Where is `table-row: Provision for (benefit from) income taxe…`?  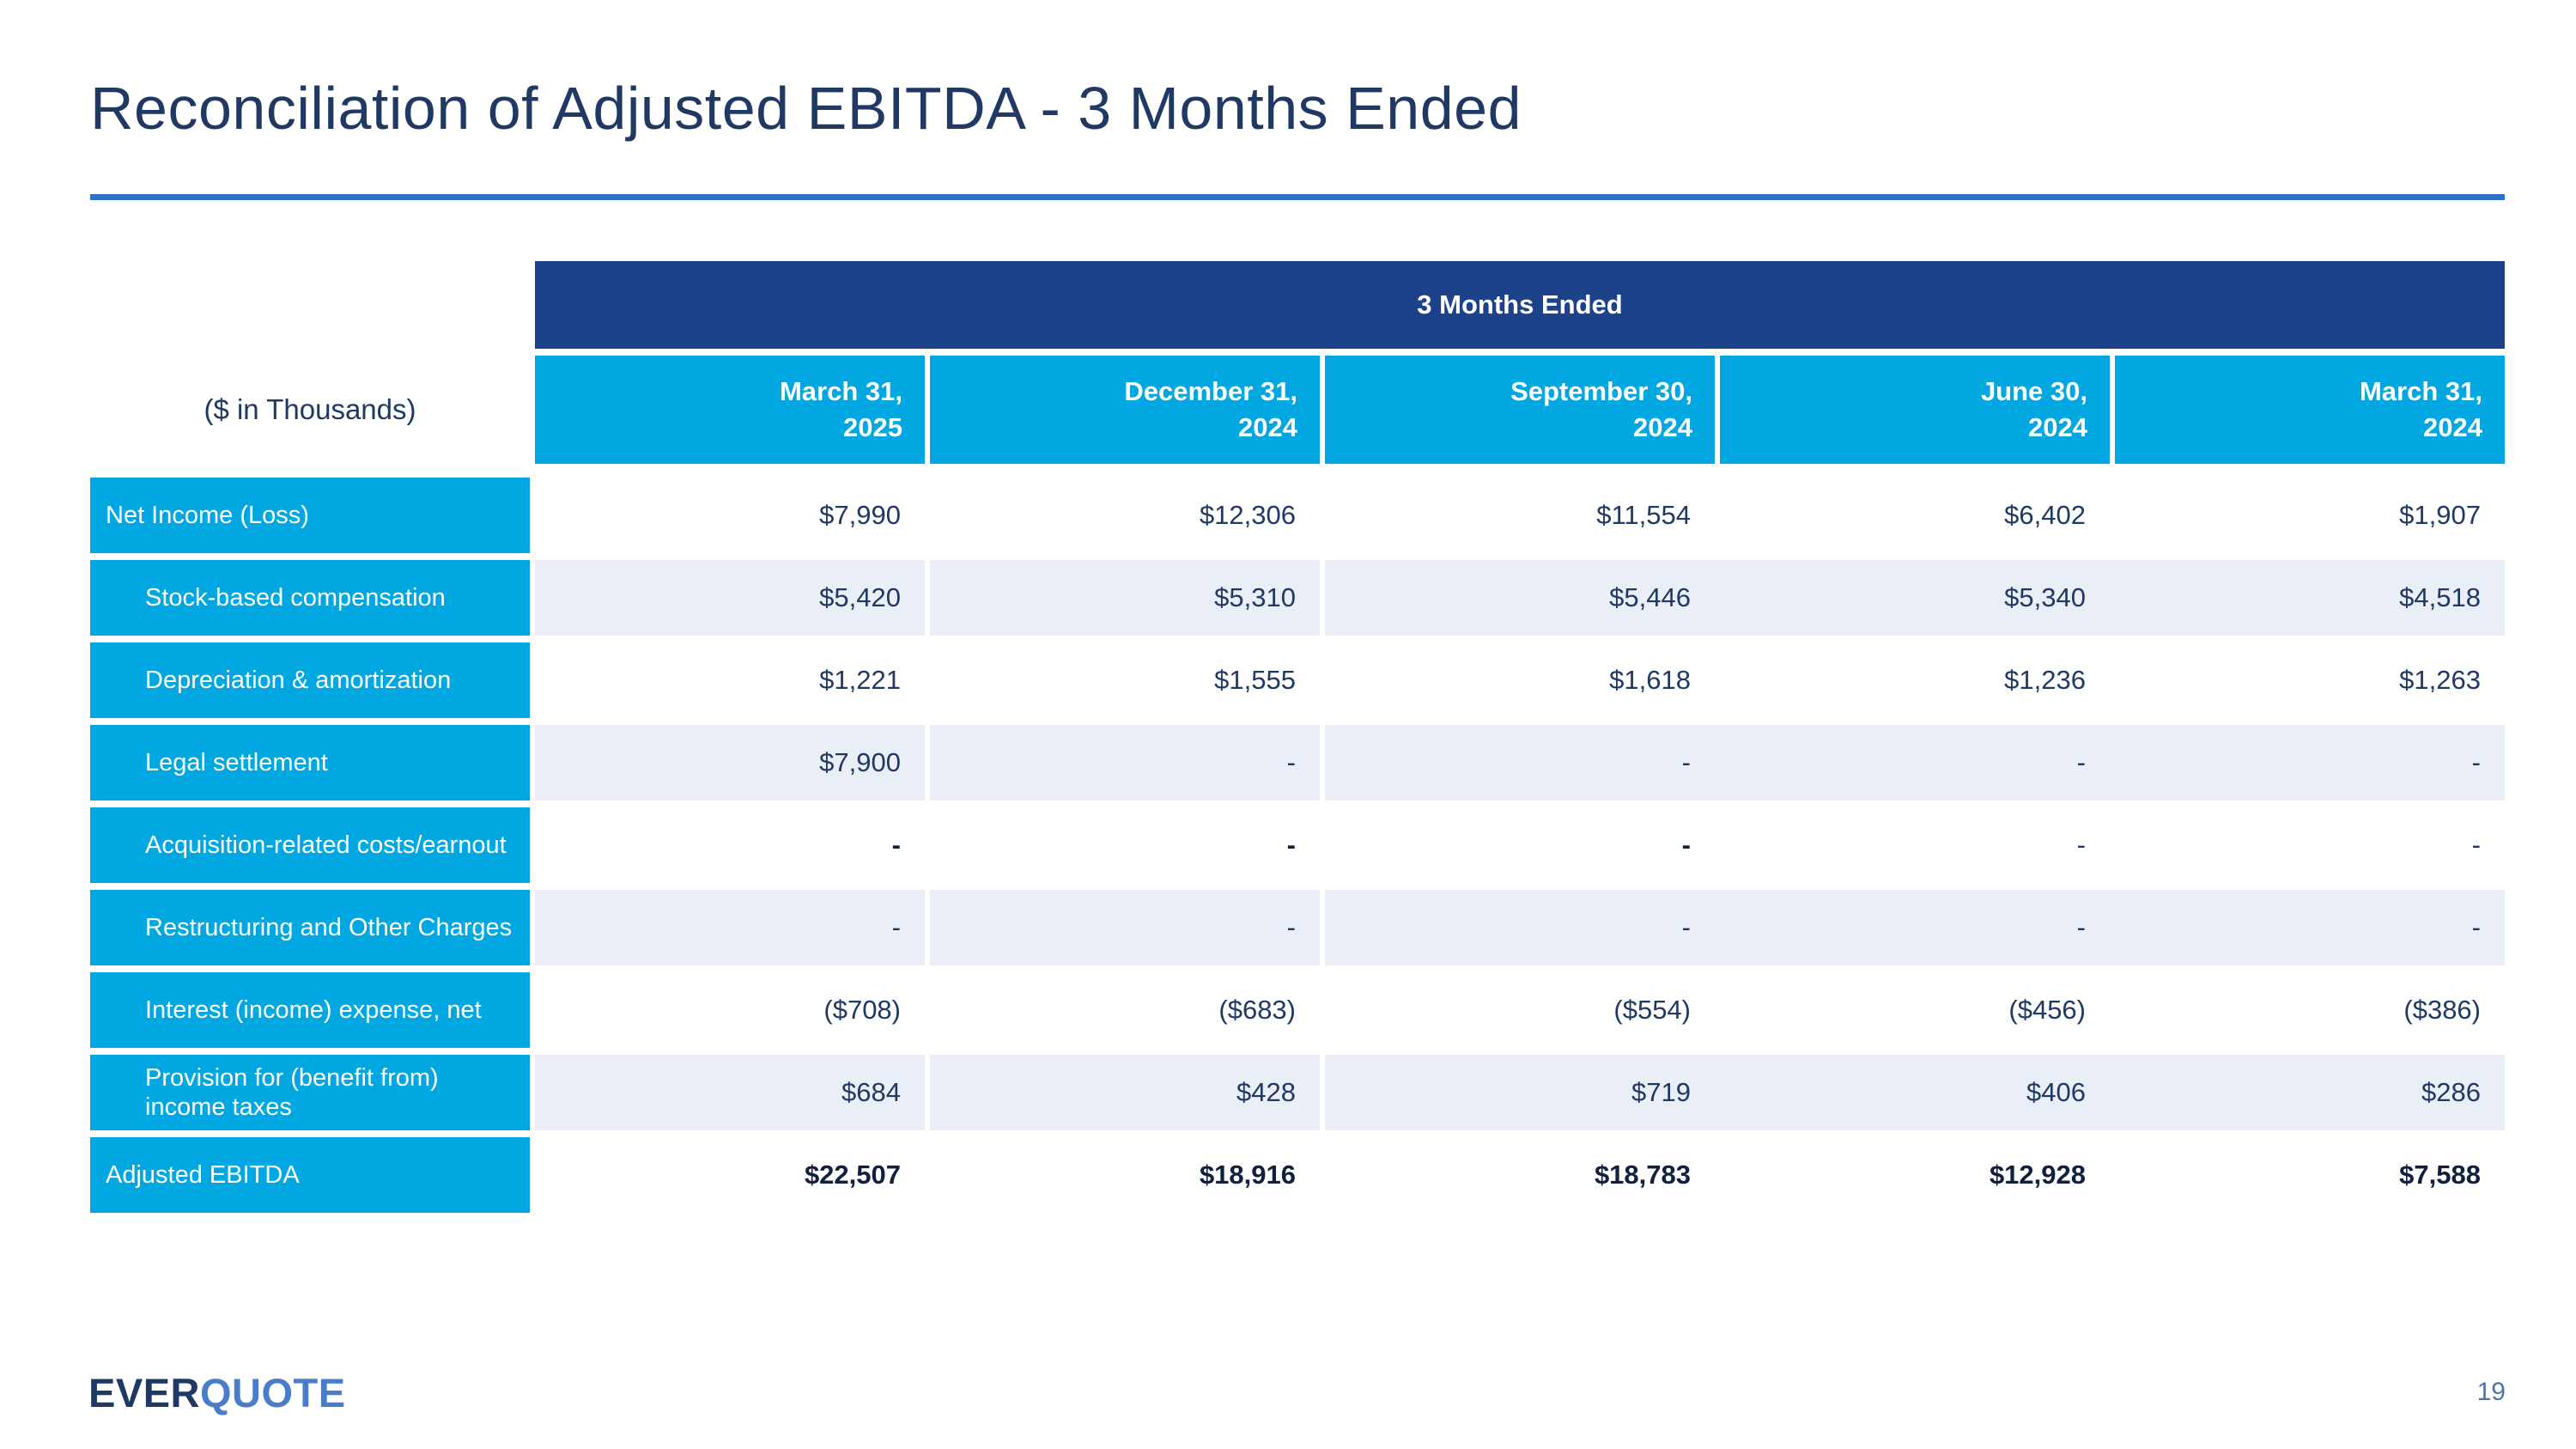 table-row: Provision for (benefit from) income taxe… is located at coordinates (1297, 1092).